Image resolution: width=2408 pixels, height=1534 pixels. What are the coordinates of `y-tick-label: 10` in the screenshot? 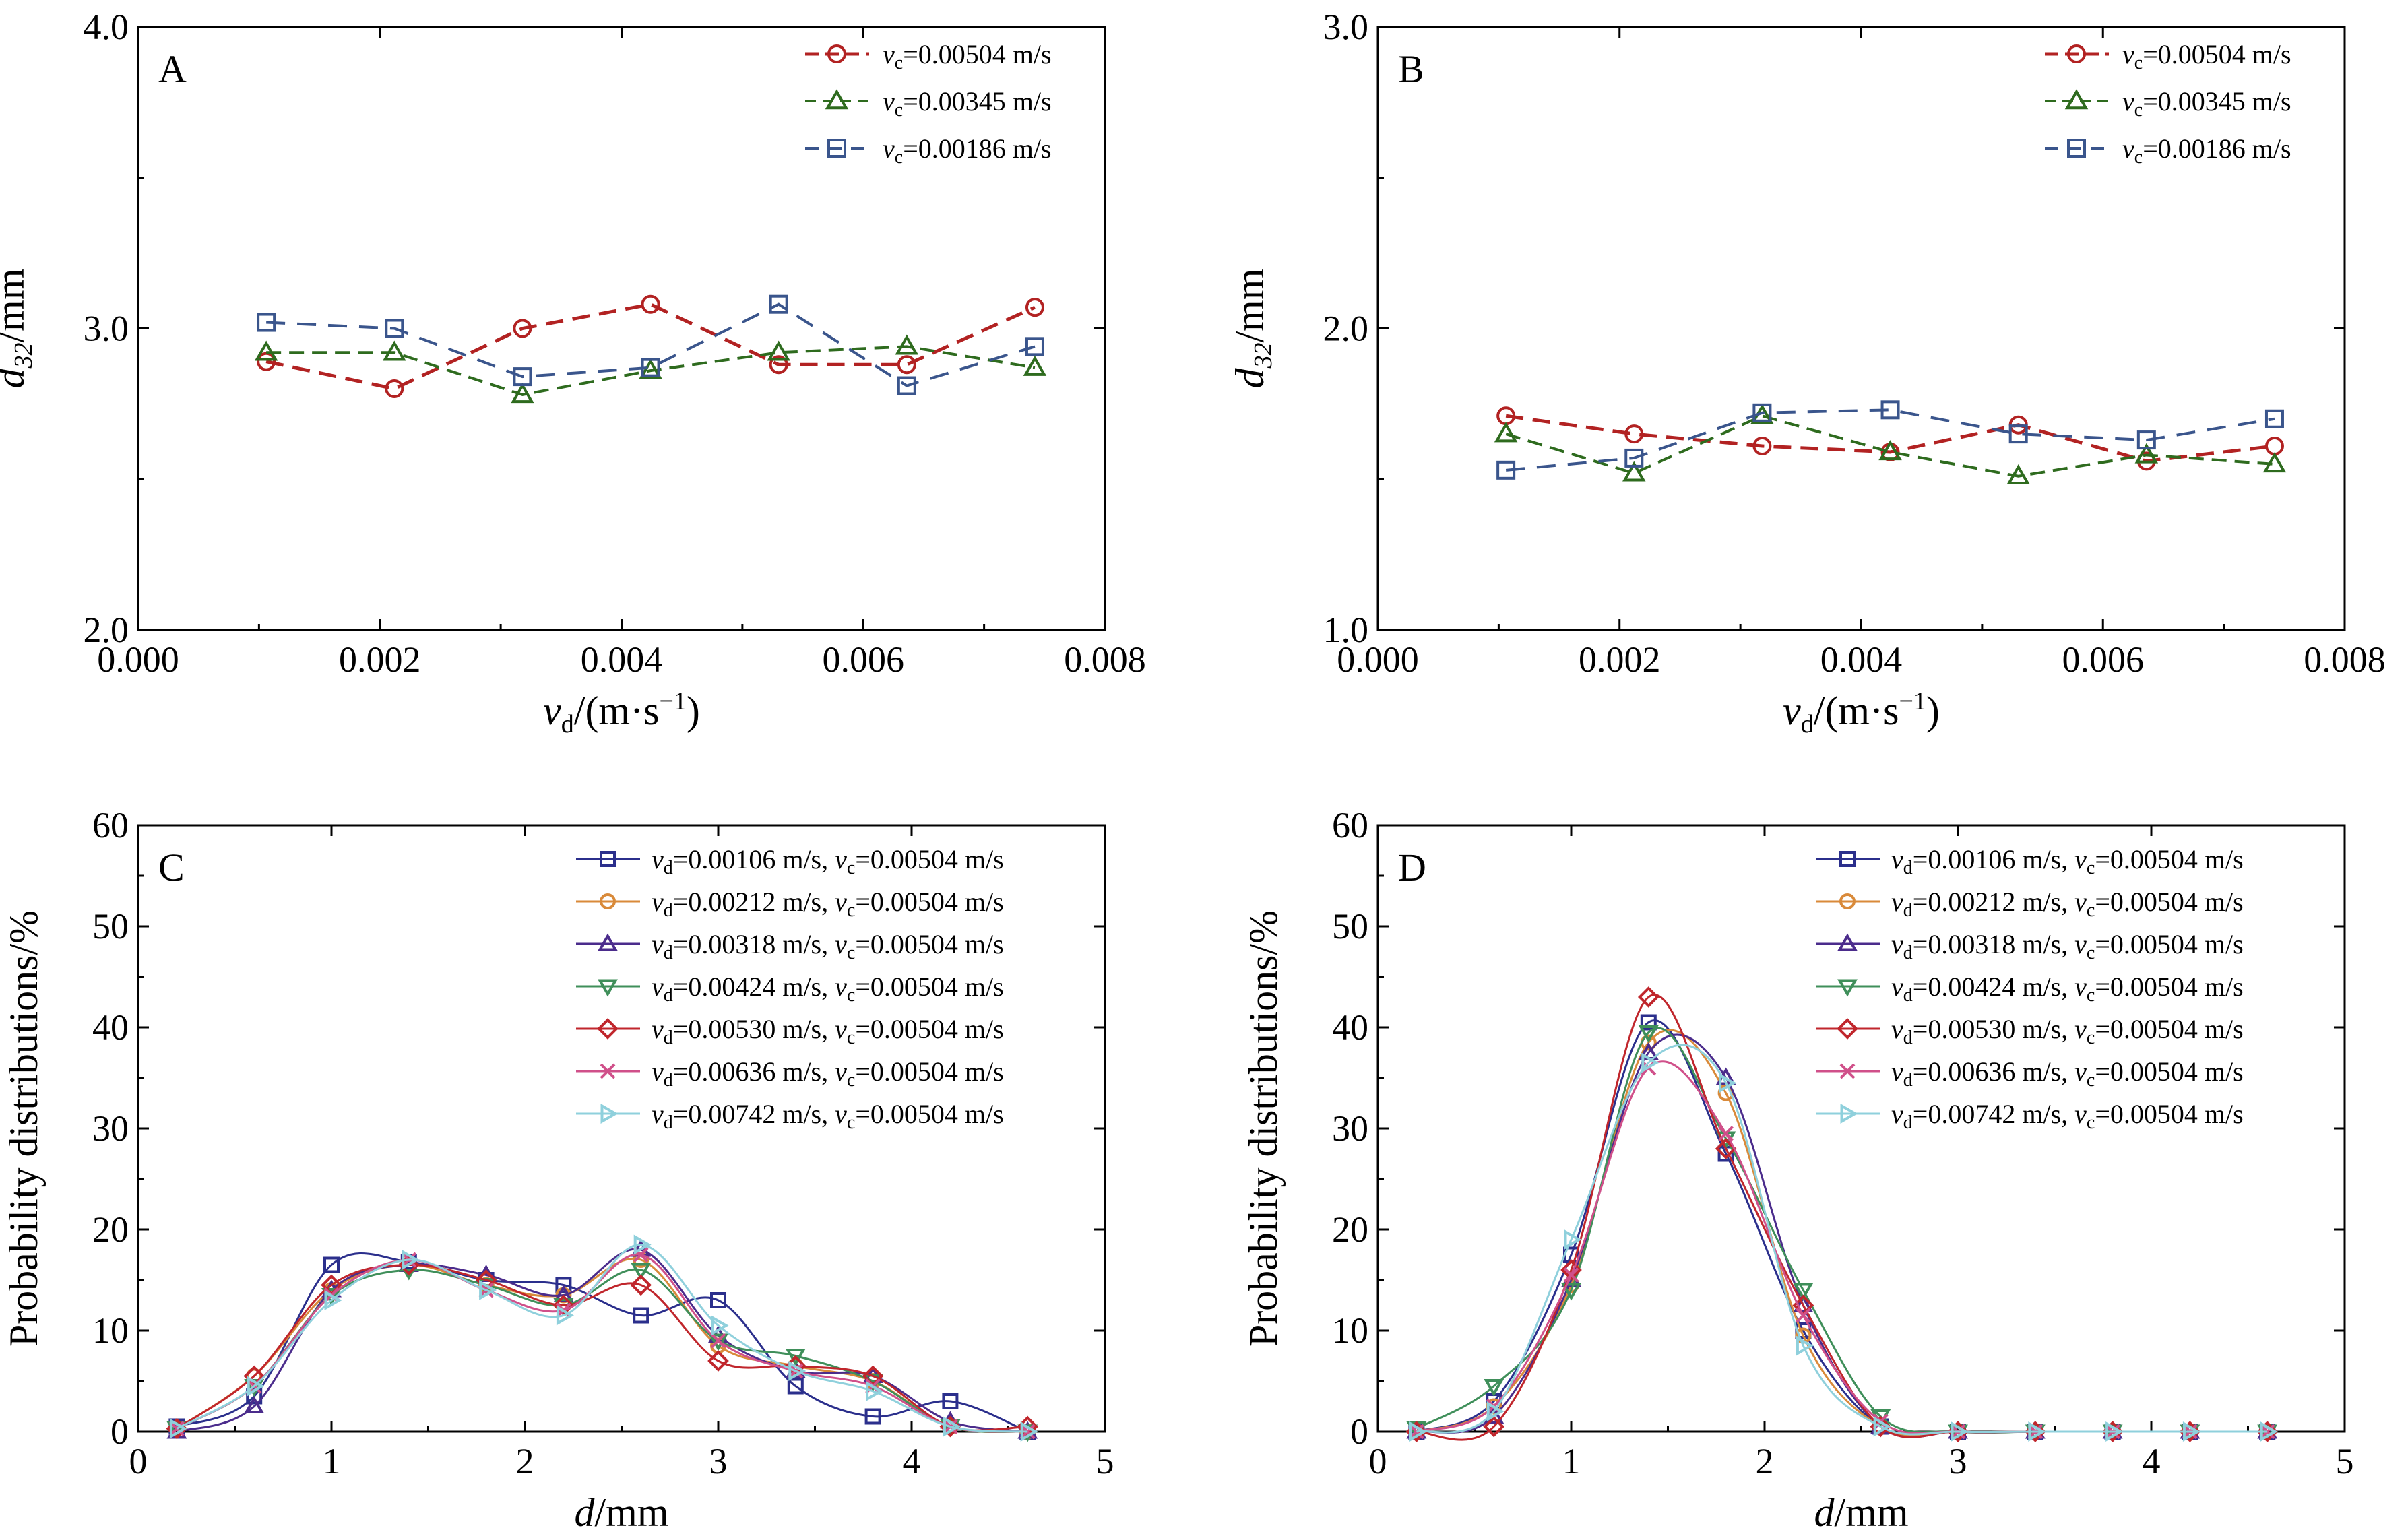 It's located at (1350, 1330).